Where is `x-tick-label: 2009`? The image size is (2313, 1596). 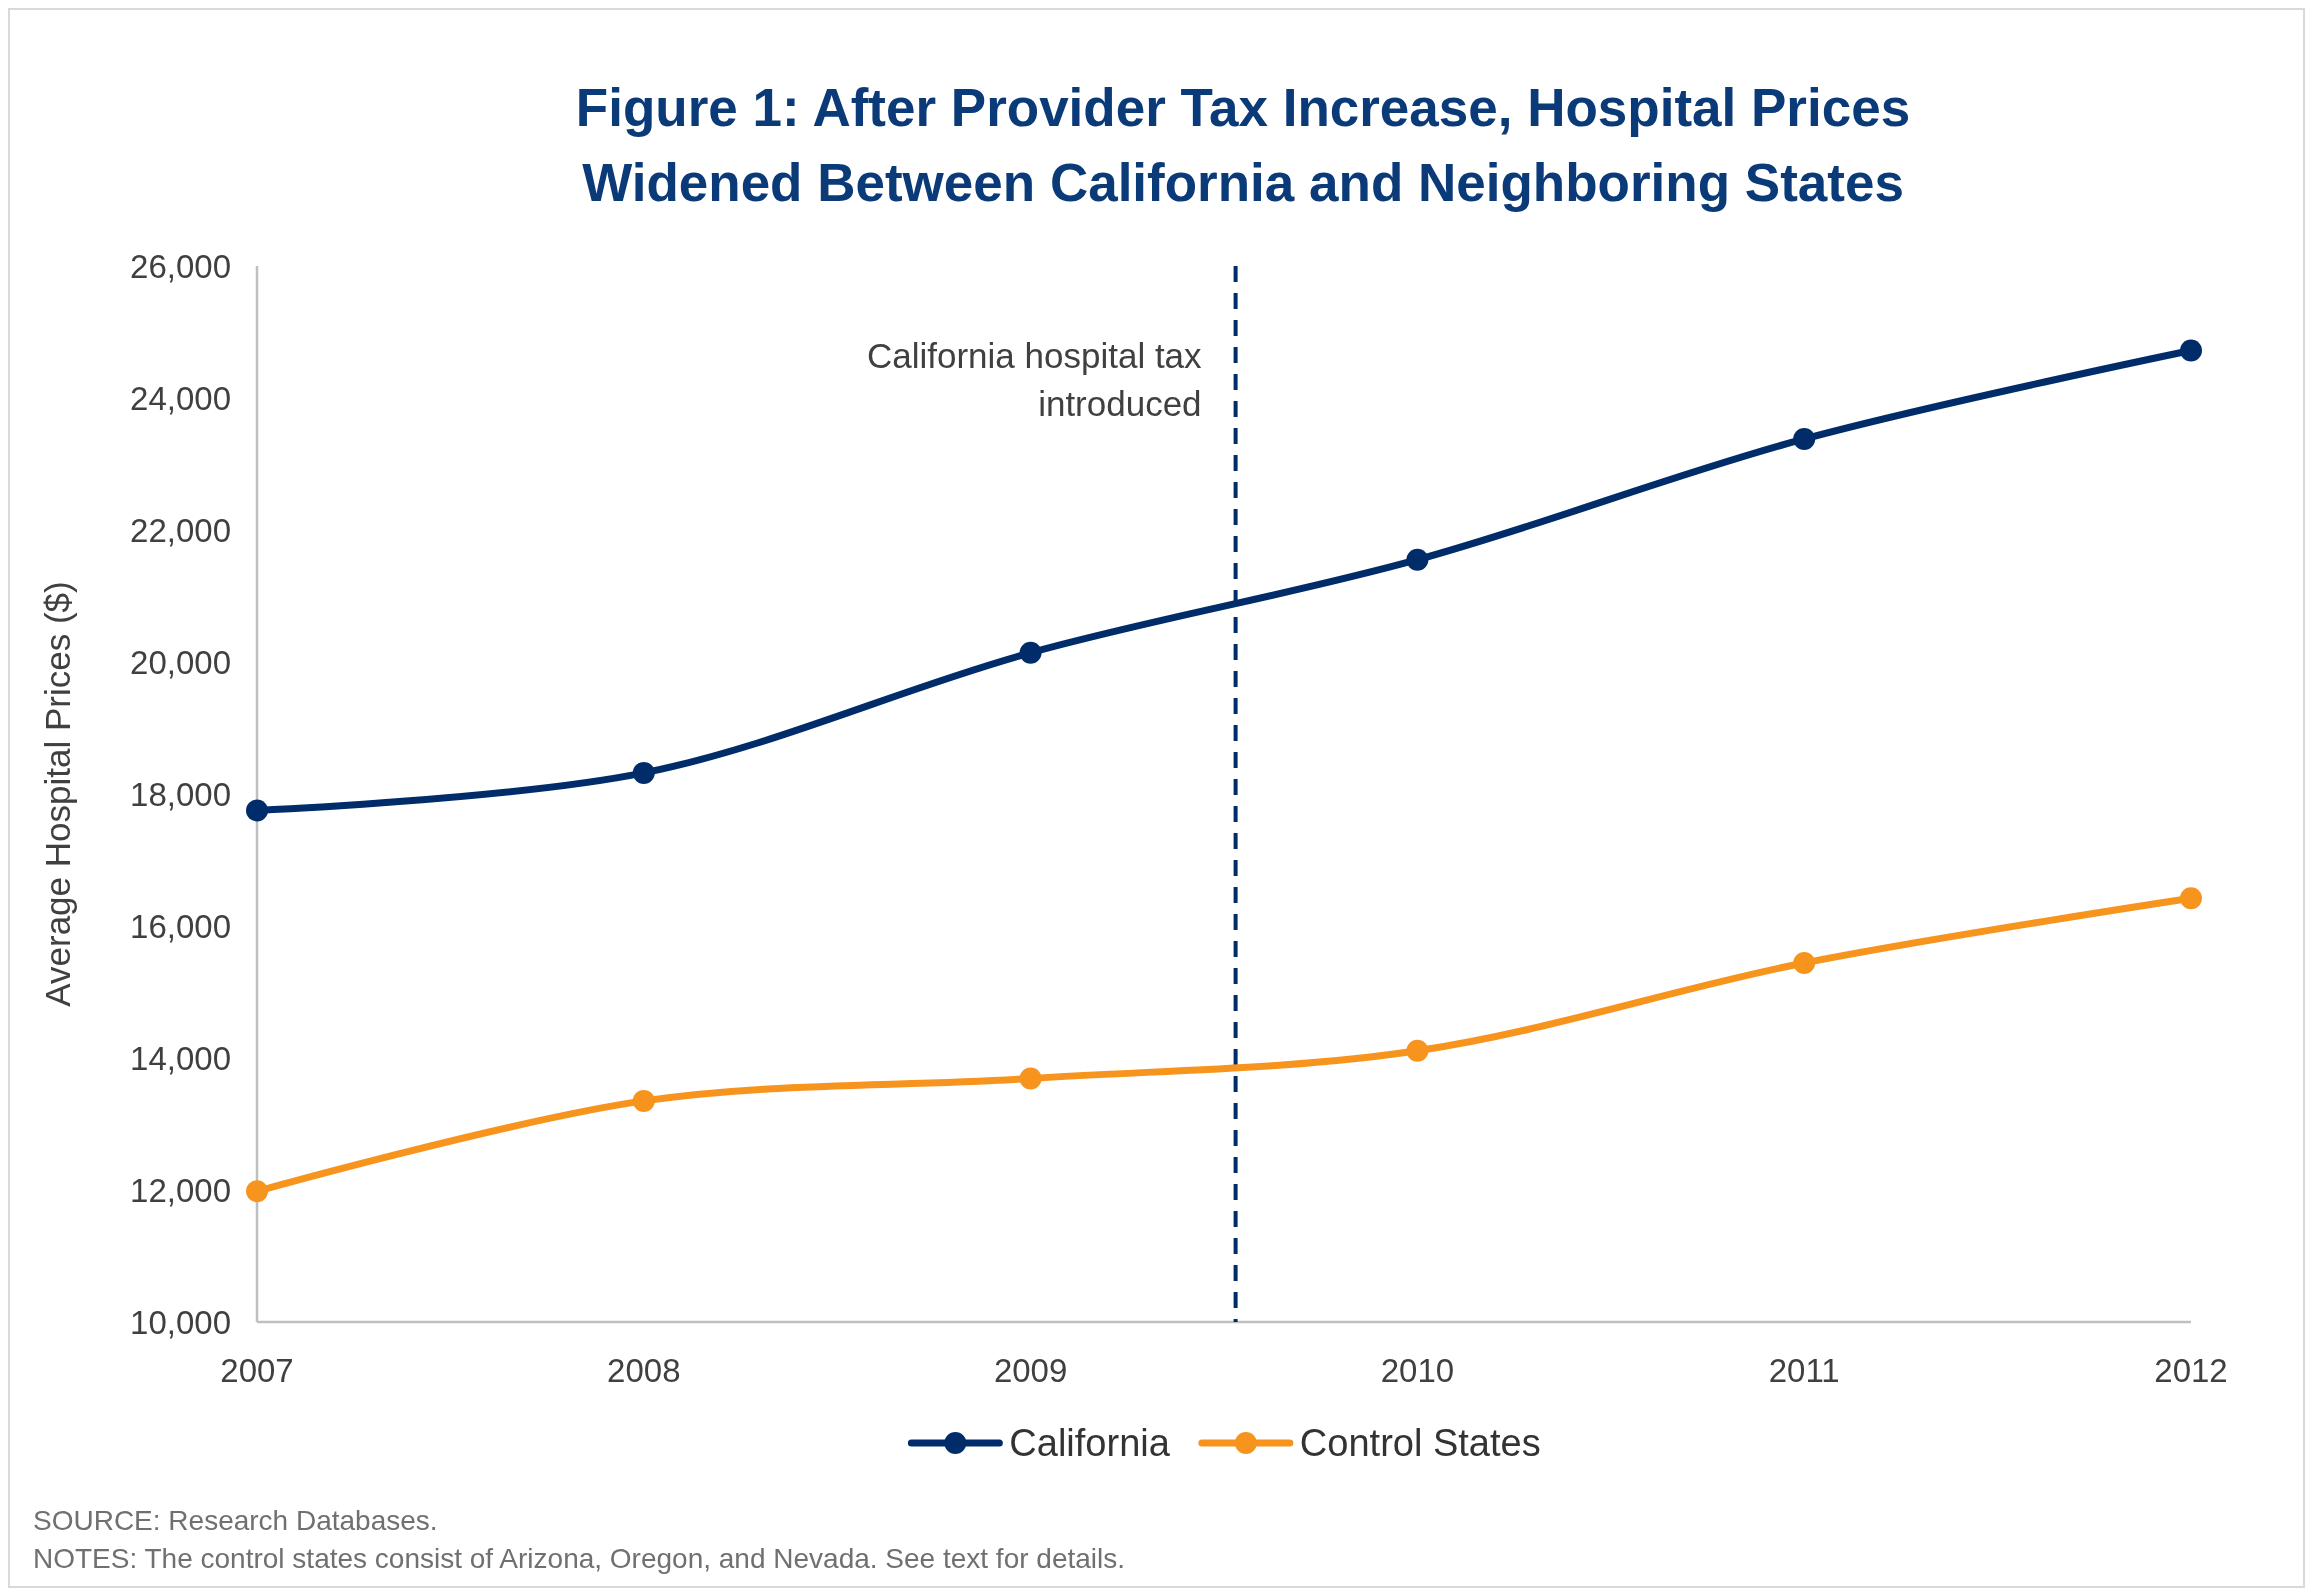
x-tick-label: 2009 is located at coordinates (1030, 1370).